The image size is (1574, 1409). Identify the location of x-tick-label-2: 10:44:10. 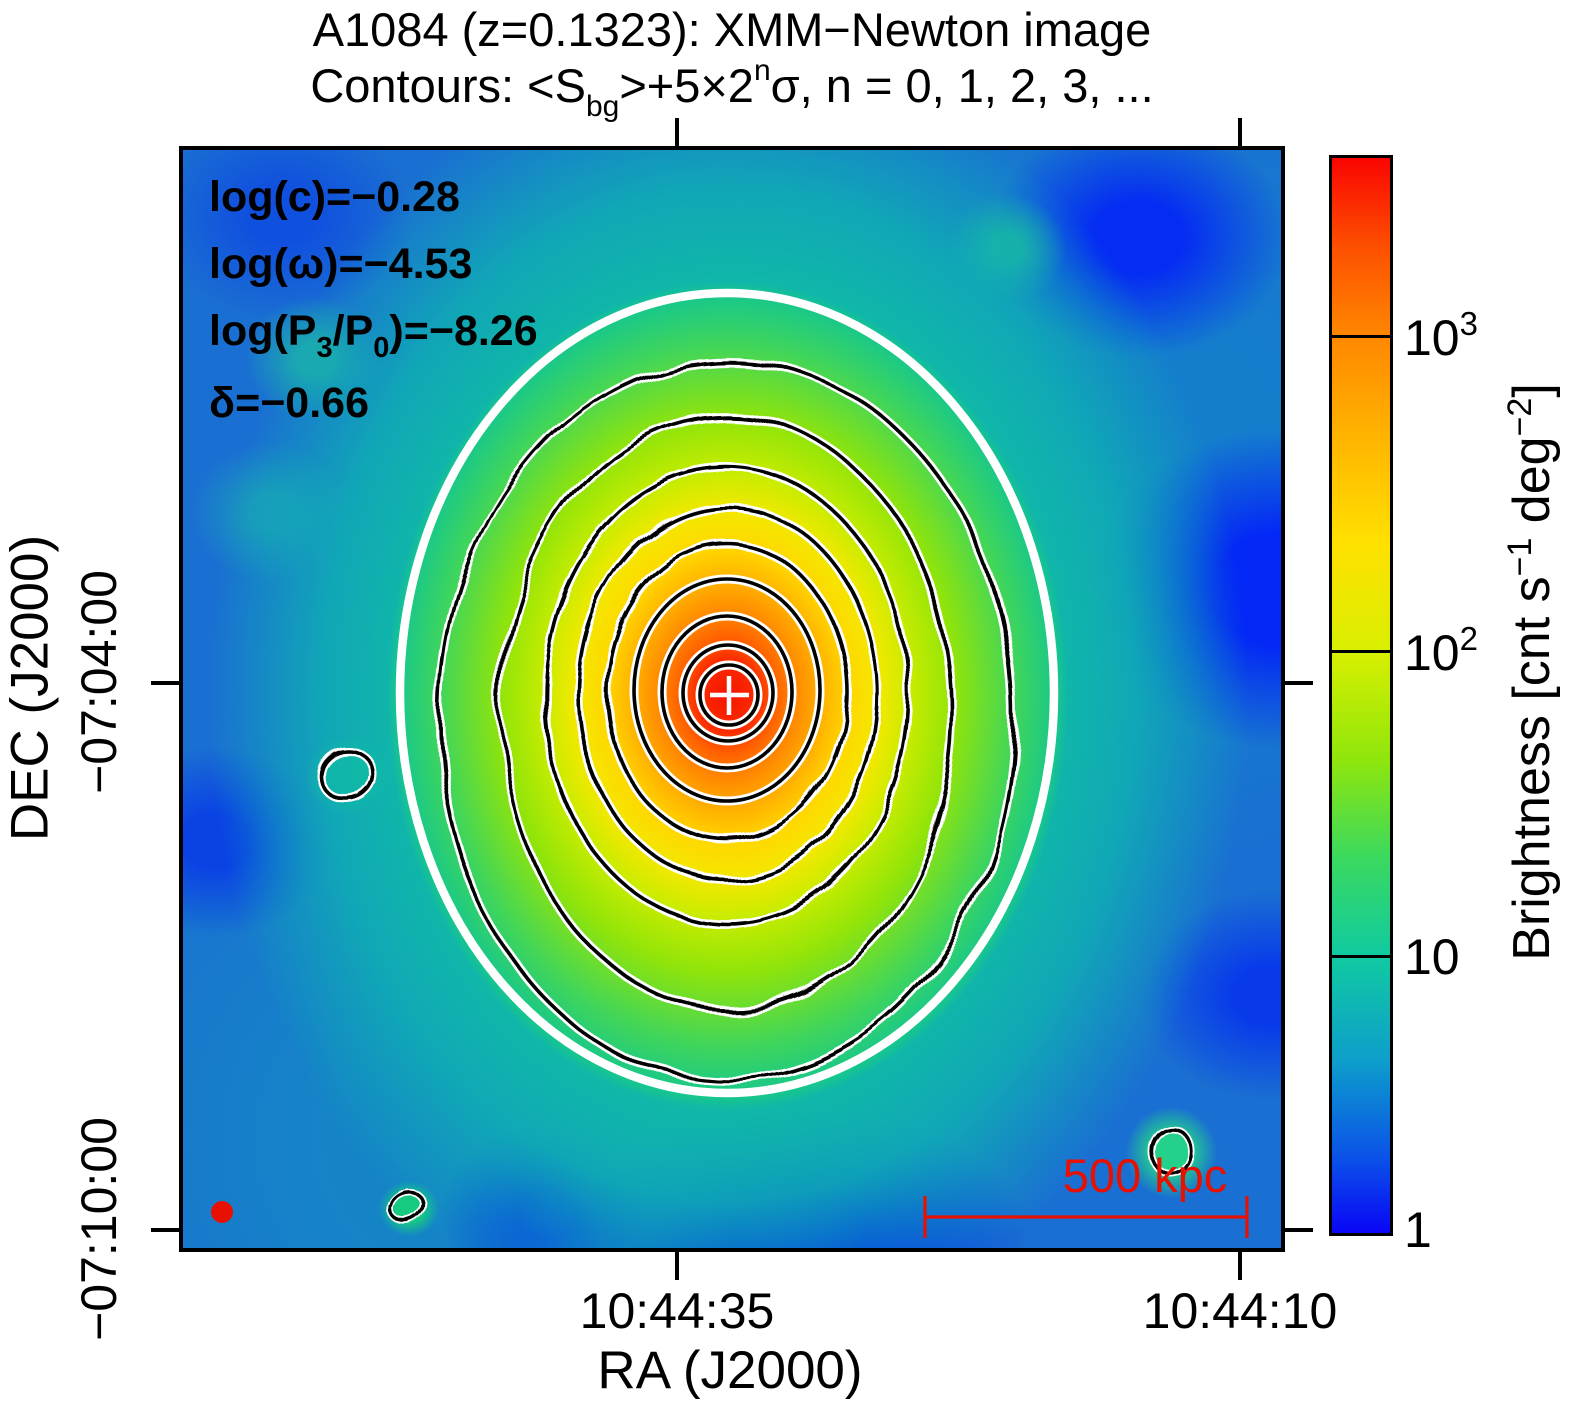
(1240, 1311).